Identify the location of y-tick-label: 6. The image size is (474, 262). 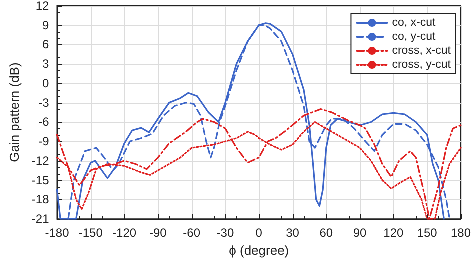
(46, 45).